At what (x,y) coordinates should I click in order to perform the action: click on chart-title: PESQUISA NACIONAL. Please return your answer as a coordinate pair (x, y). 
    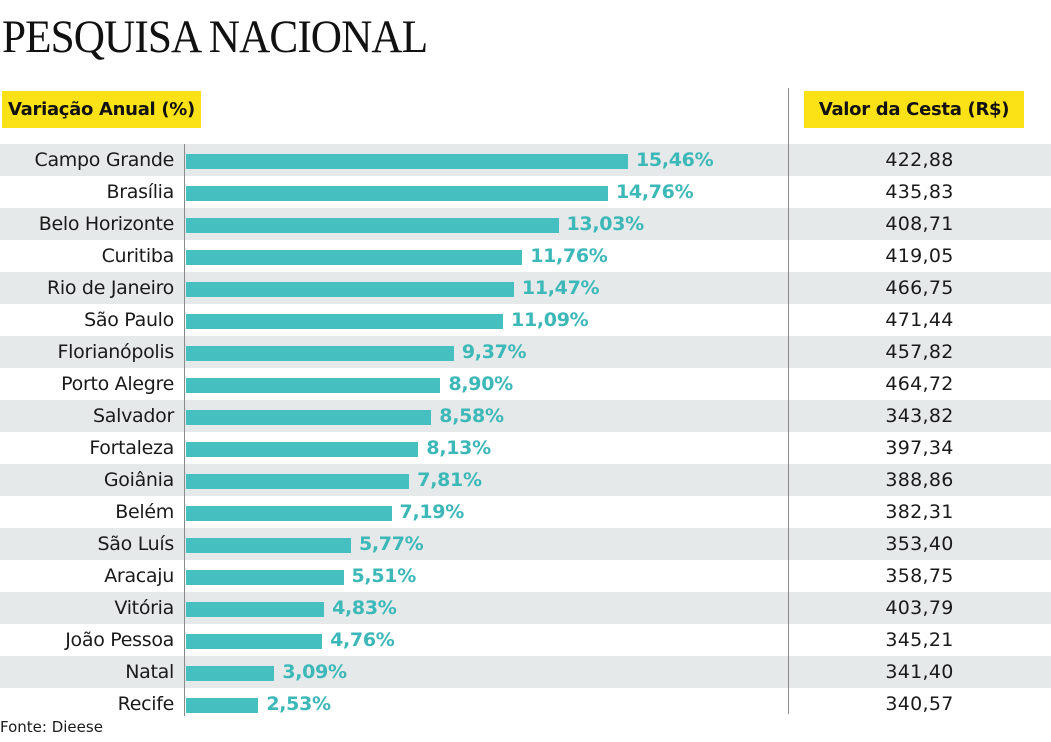
    Looking at the image, I should click on (215, 37).